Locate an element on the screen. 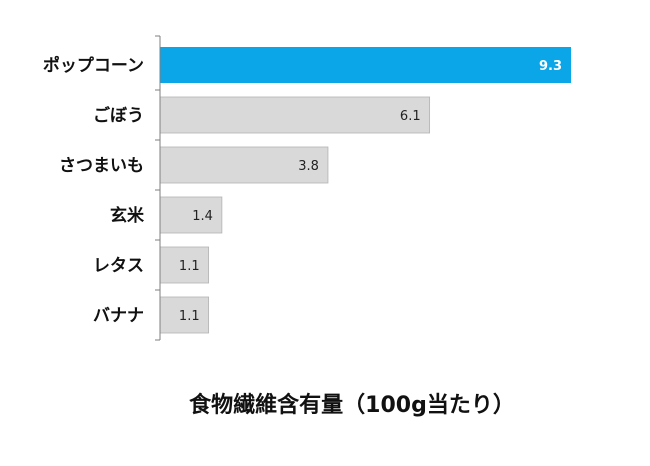  category-label: ポップコーン is located at coordinates (93, 65).